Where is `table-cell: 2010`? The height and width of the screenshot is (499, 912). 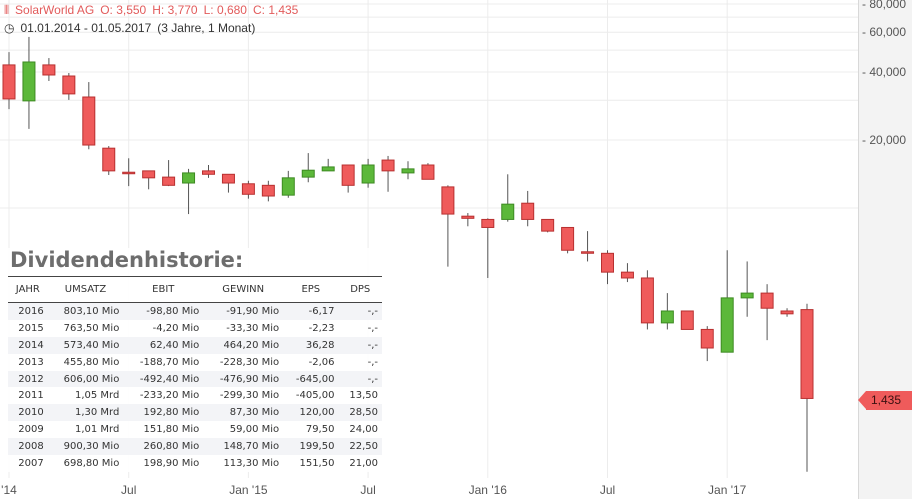
table-cell: 2010 is located at coordinates (31, 413).